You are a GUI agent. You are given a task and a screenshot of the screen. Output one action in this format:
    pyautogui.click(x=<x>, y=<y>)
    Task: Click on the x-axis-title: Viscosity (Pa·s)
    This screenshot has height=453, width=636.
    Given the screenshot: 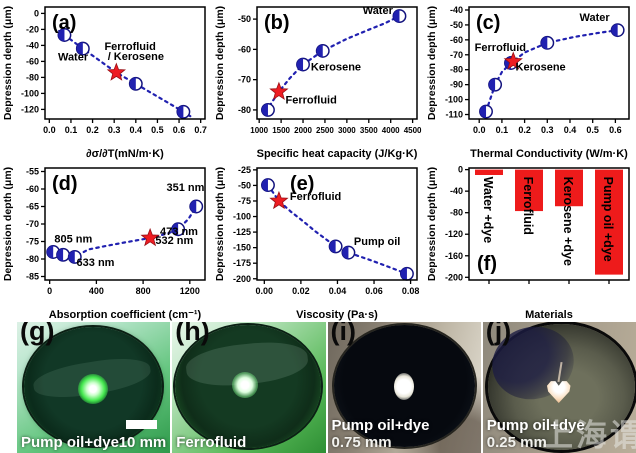 What is the action you would take?
    pyautogui.click(x=337, y=315)
    